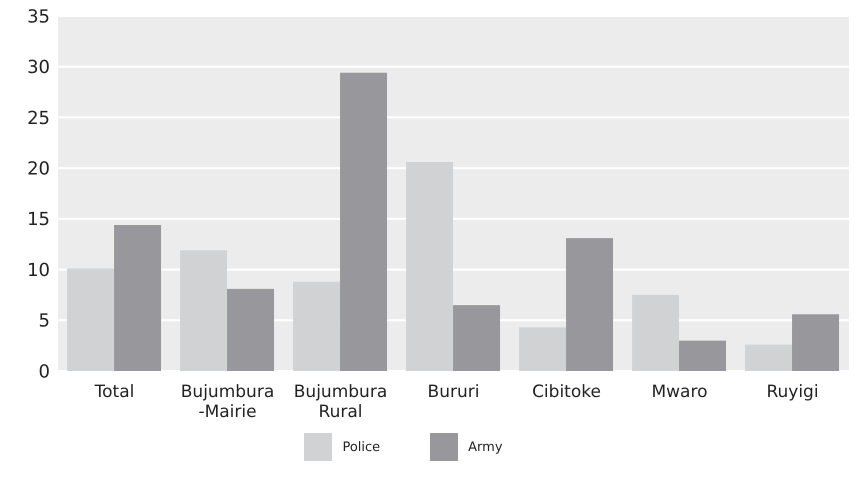  Describe the element at coordinates (38, 169) in the screenshot. I see `y-tick-label: 20` at that location.